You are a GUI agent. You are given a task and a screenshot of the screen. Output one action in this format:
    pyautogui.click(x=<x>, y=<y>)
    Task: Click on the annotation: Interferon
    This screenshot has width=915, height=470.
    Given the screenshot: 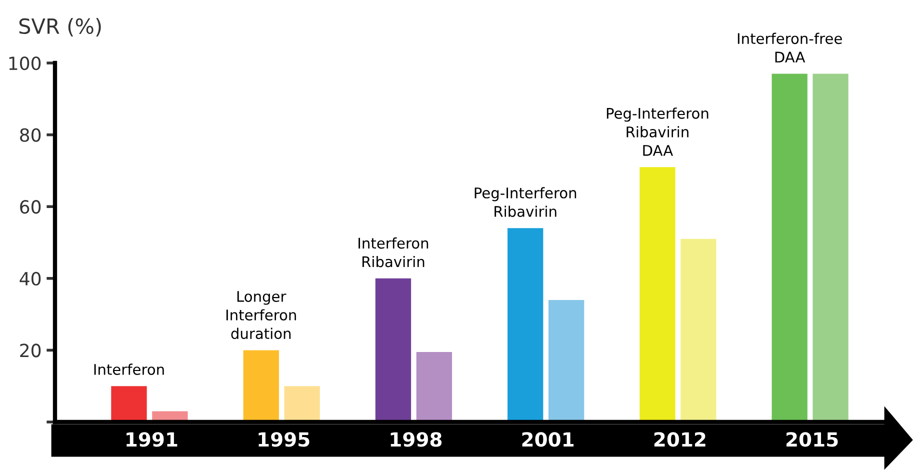 What is the action you would take?
    pyautogui.click(x=129, y=369)
    